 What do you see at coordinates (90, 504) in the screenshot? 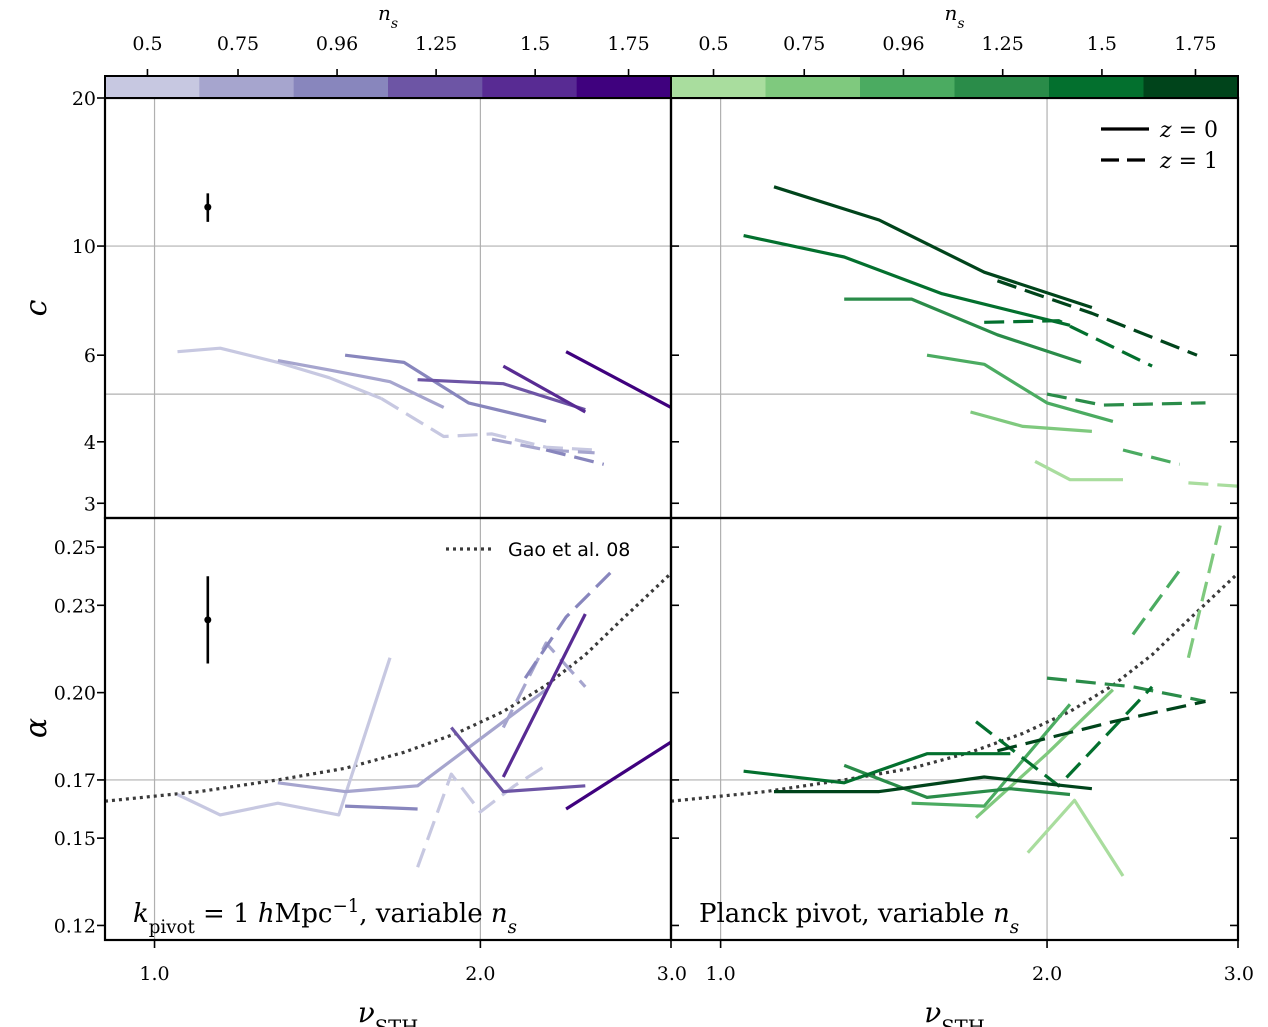
I see `y-tick-label-top: 3` at bounding box center [90, 504].